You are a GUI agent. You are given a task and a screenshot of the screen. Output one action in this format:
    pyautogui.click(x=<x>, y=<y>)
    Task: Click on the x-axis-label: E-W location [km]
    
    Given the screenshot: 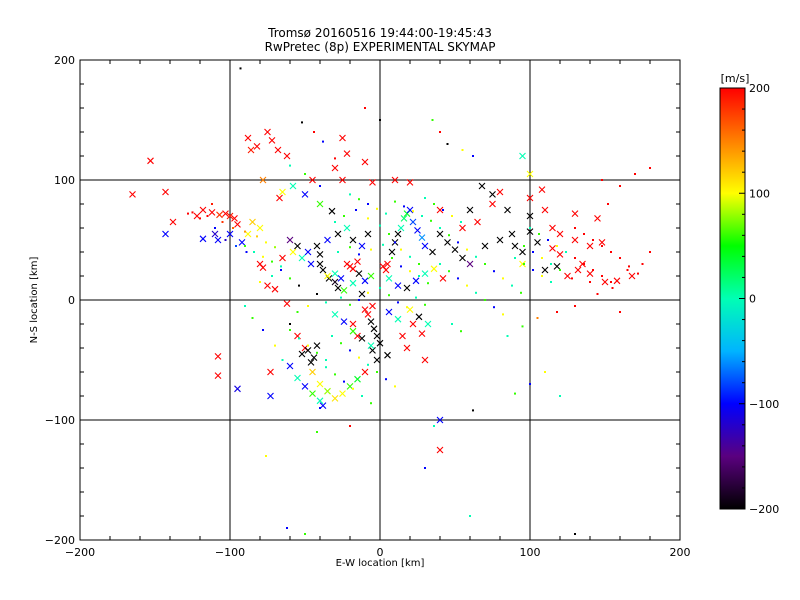 What is the action you would take?
    pyautogui.click(x=380, y=563)
    